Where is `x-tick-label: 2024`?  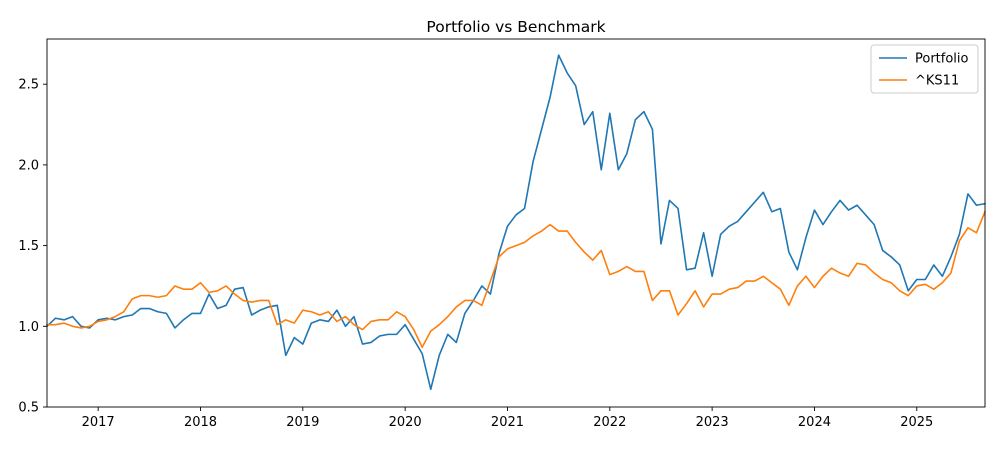 x-tick-label: 2024 is located at coordinates (814, 422).